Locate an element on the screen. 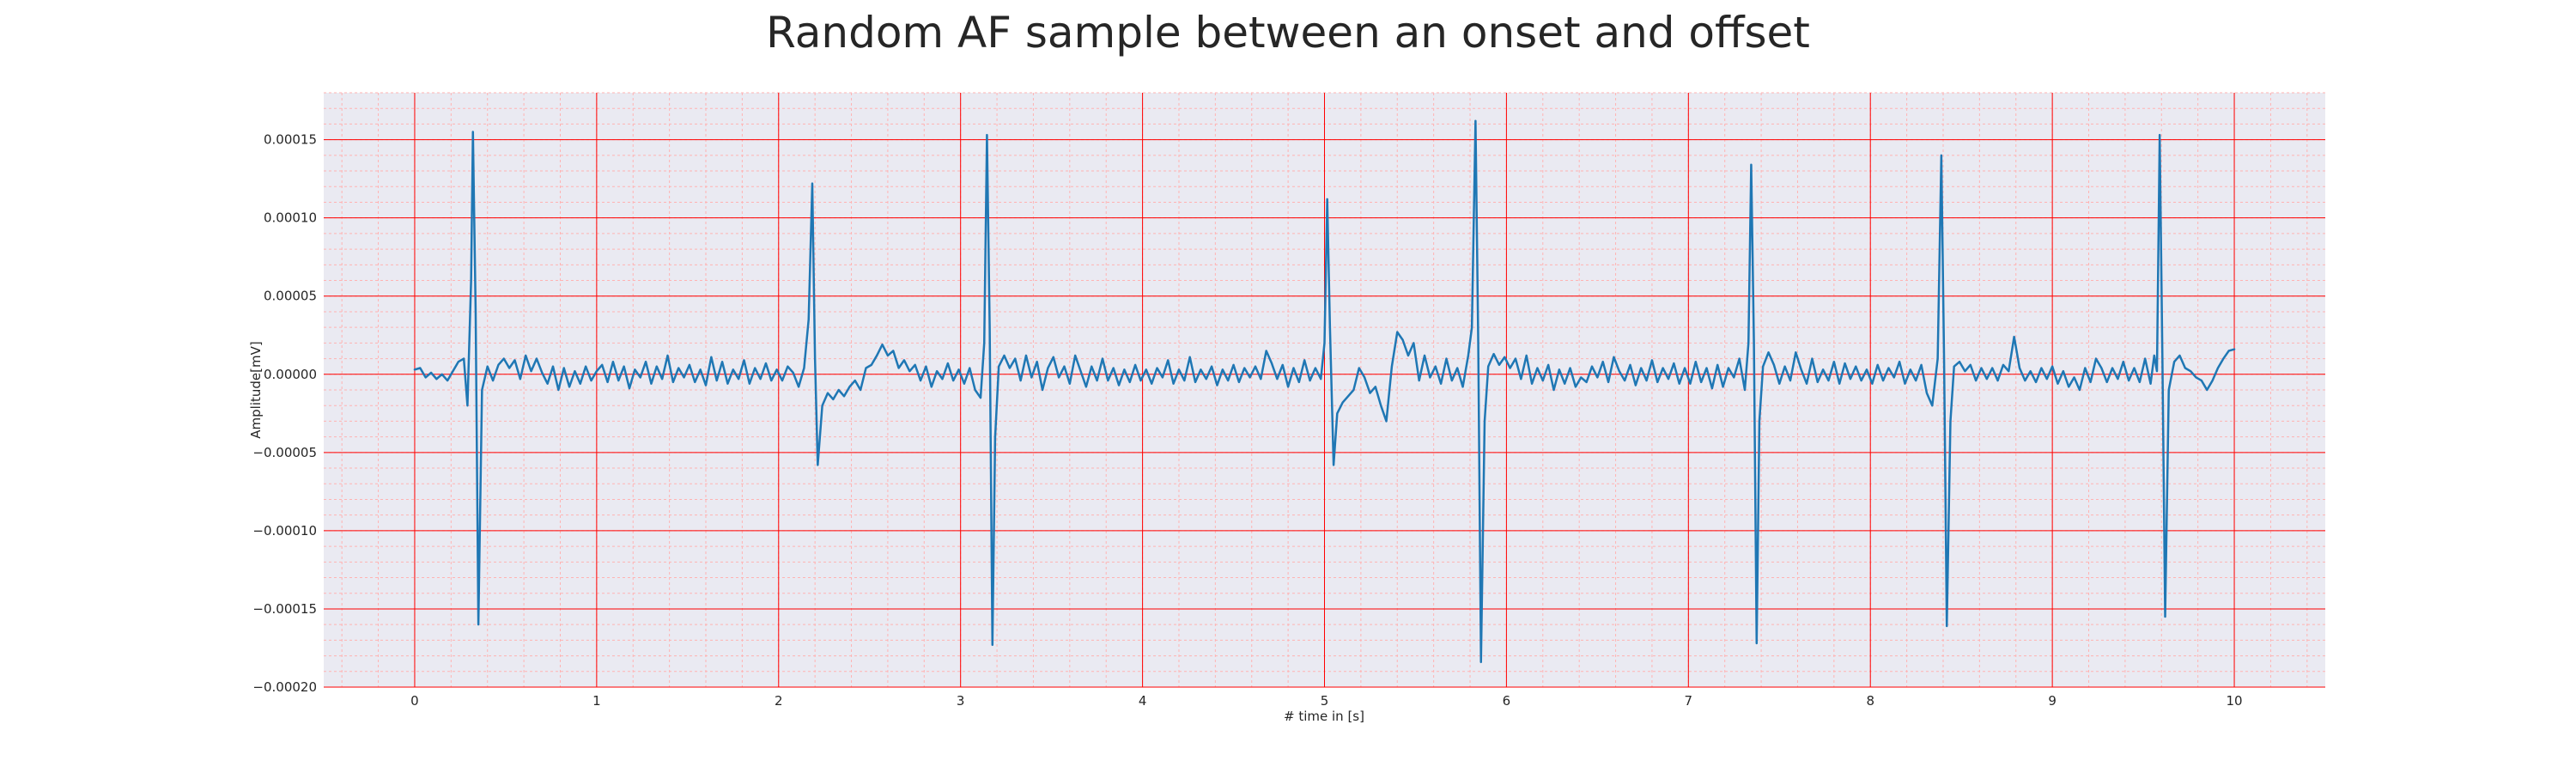 This screenshot has width=2576, height=773. x-tick-label: 10 is located at coordinates (2234, 701).